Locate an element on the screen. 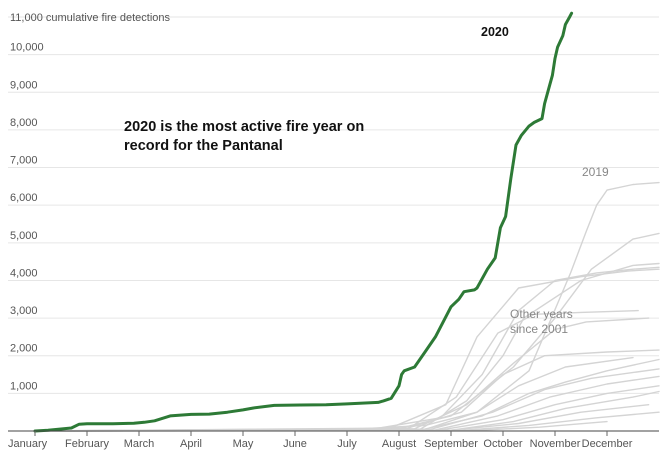  x-tick-label-september: September is located at coordinates (451, 444).